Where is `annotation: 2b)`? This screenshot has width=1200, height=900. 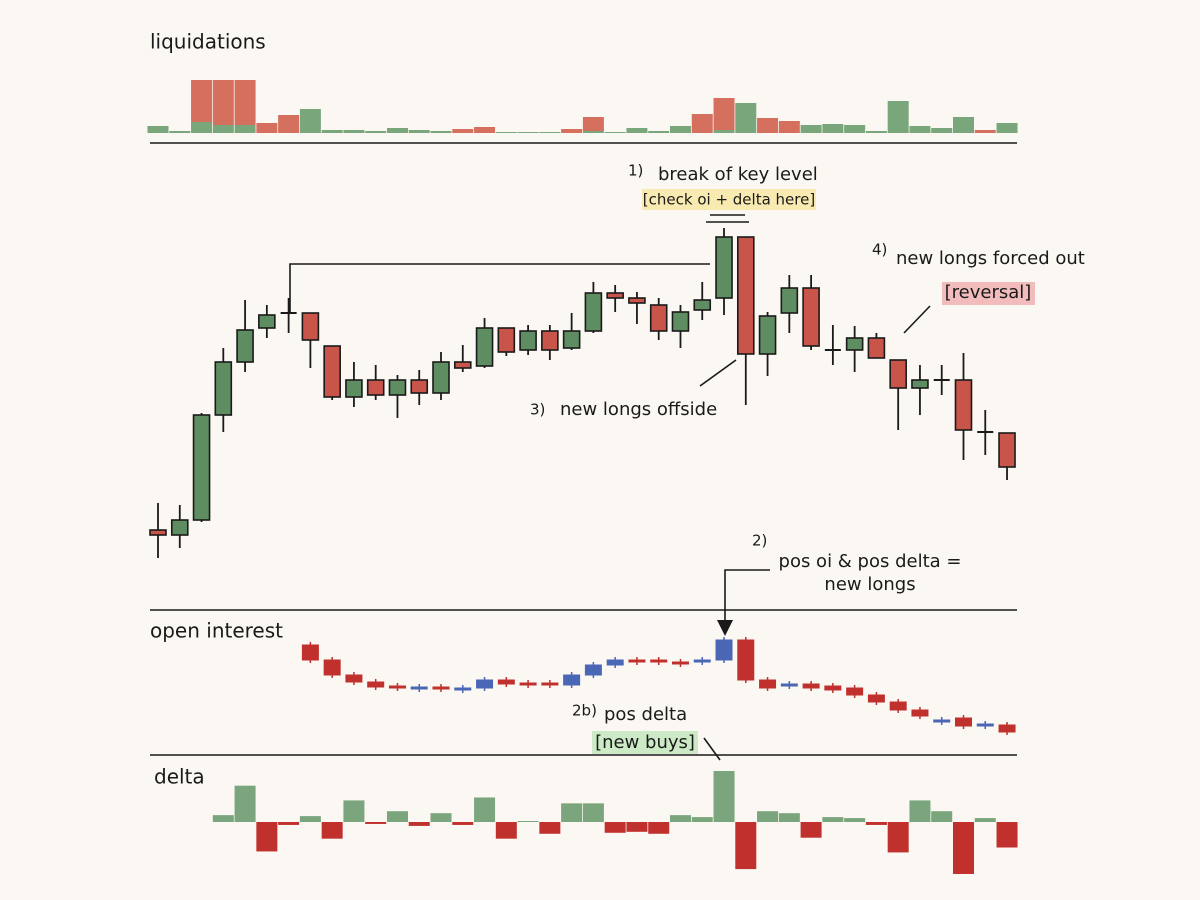
annotation: 2b) is located at coordinates (584, 711).